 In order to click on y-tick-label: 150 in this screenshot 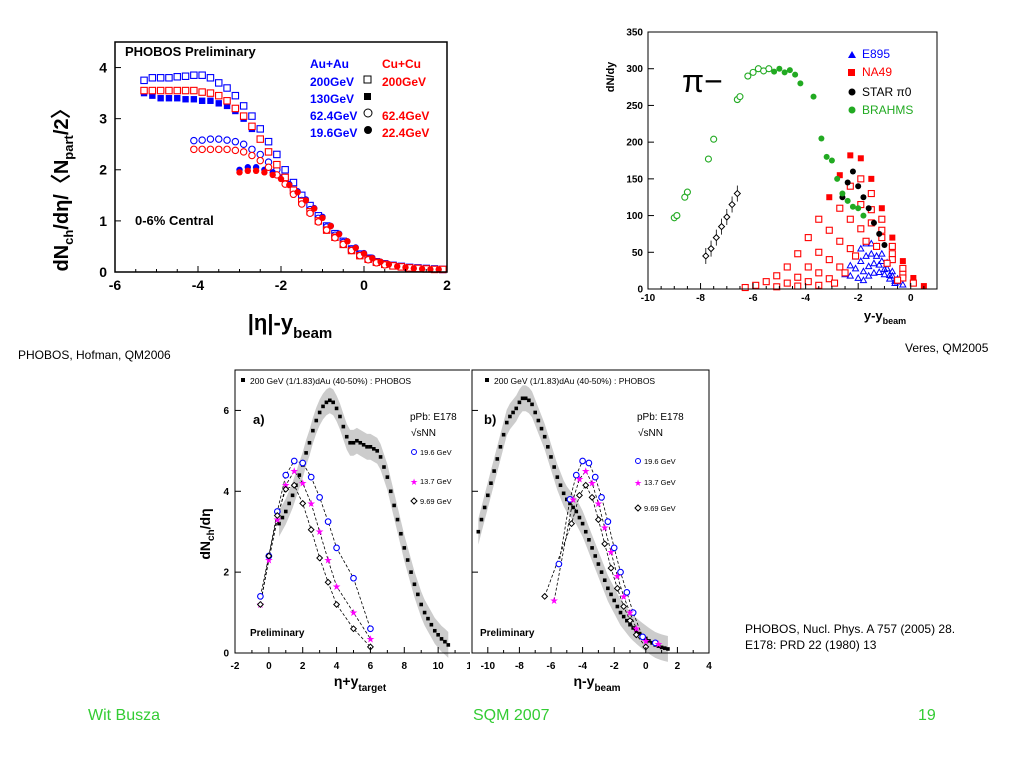, I will do `click(634, 179)`.